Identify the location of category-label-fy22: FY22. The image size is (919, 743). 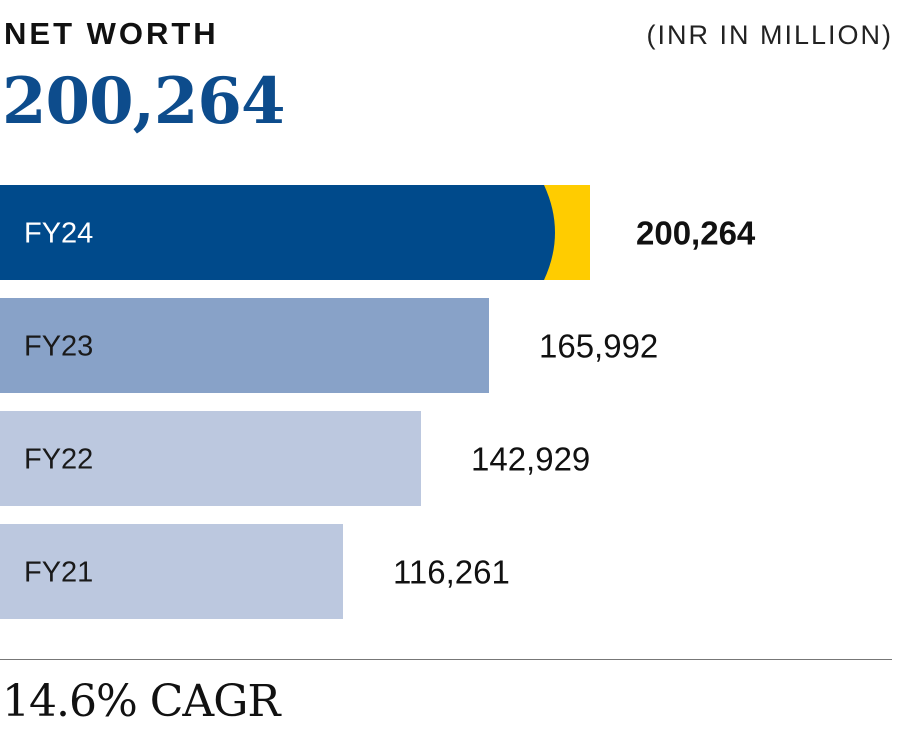
(58, 460).